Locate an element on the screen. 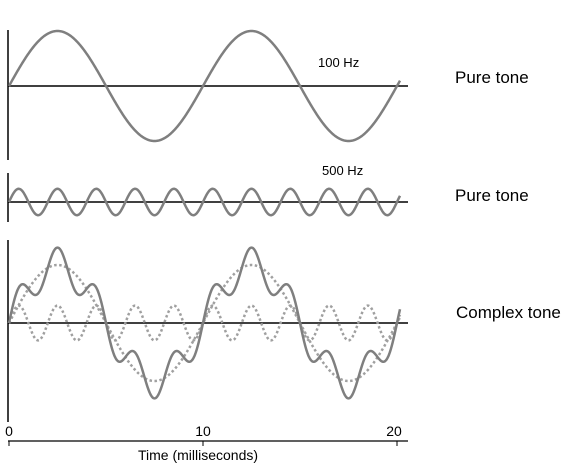 The width and height of the screenshot is (583, 465). panel-complex-title: Complex tone is located at coordinates (508, 312).